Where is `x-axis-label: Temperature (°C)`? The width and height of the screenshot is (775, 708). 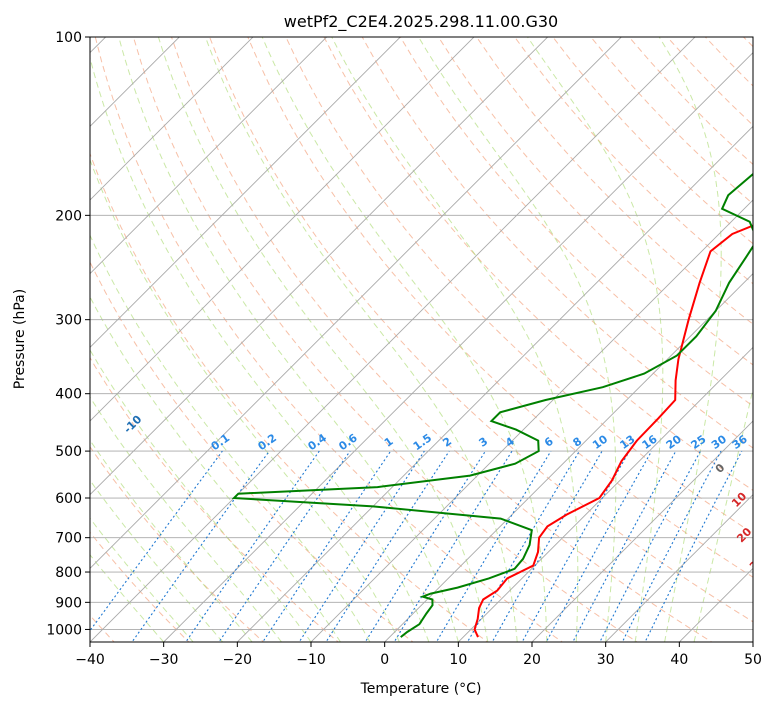
x-axis-label: Temperature (°C) is located at coordinates (421, 689).